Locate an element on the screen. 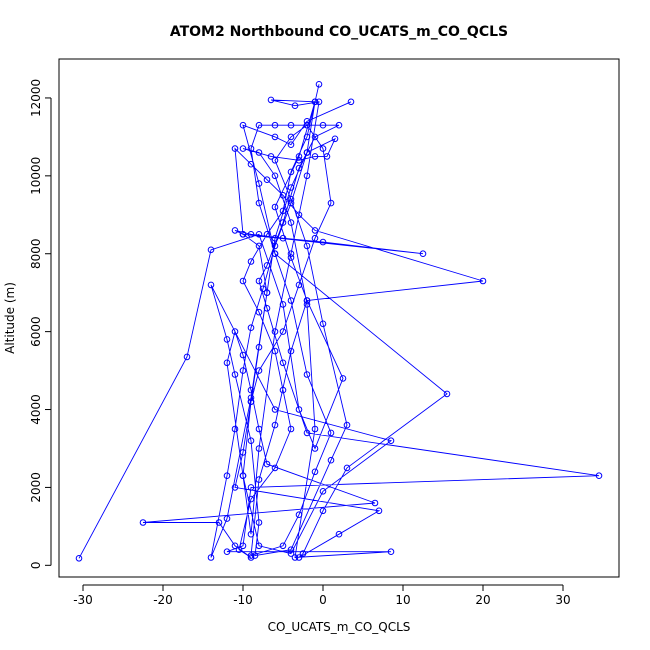  y-tick-label: 0 is located at coordinates (36, 565).